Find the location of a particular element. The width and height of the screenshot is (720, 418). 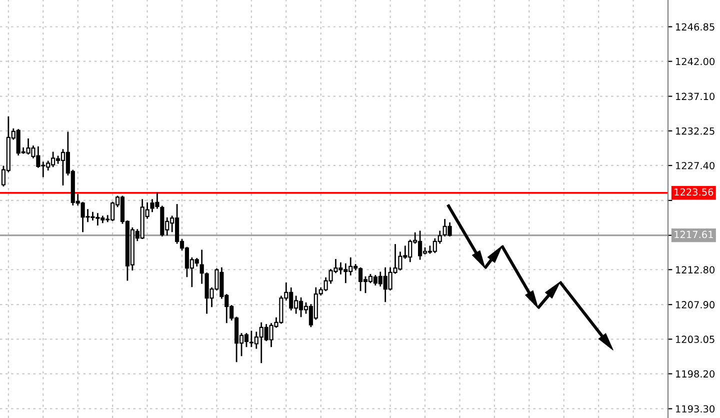

ref-line-label: 1217.61 is located at coordinates (693, 234).